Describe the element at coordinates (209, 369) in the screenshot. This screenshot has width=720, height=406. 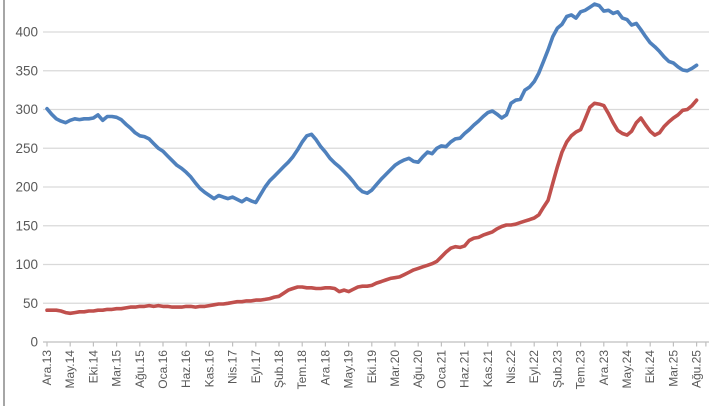
I see `x-axis-tick-label: Kas.16` at that location.